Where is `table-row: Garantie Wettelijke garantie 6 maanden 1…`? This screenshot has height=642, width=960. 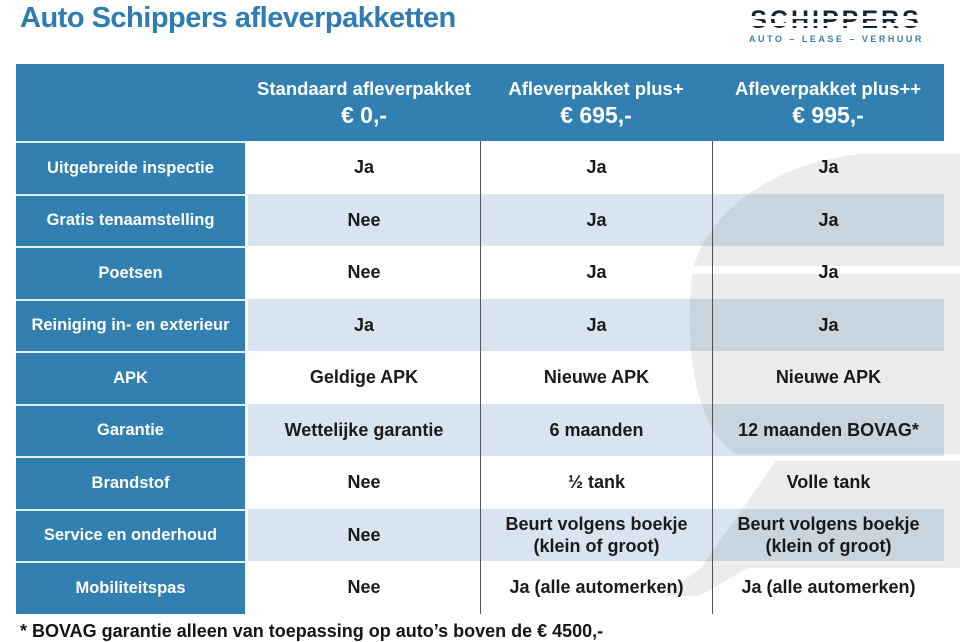 table-row: Garantie Wettelijke garantie 6 maanden 1… is located at coordinates (480, 429).